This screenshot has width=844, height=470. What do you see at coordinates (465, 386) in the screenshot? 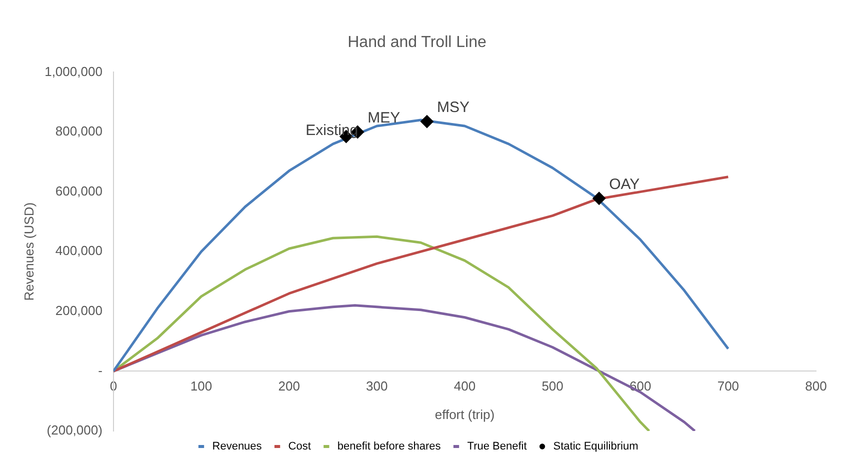
I see `x-tick-label: 400` at bounding box center [465, 386].